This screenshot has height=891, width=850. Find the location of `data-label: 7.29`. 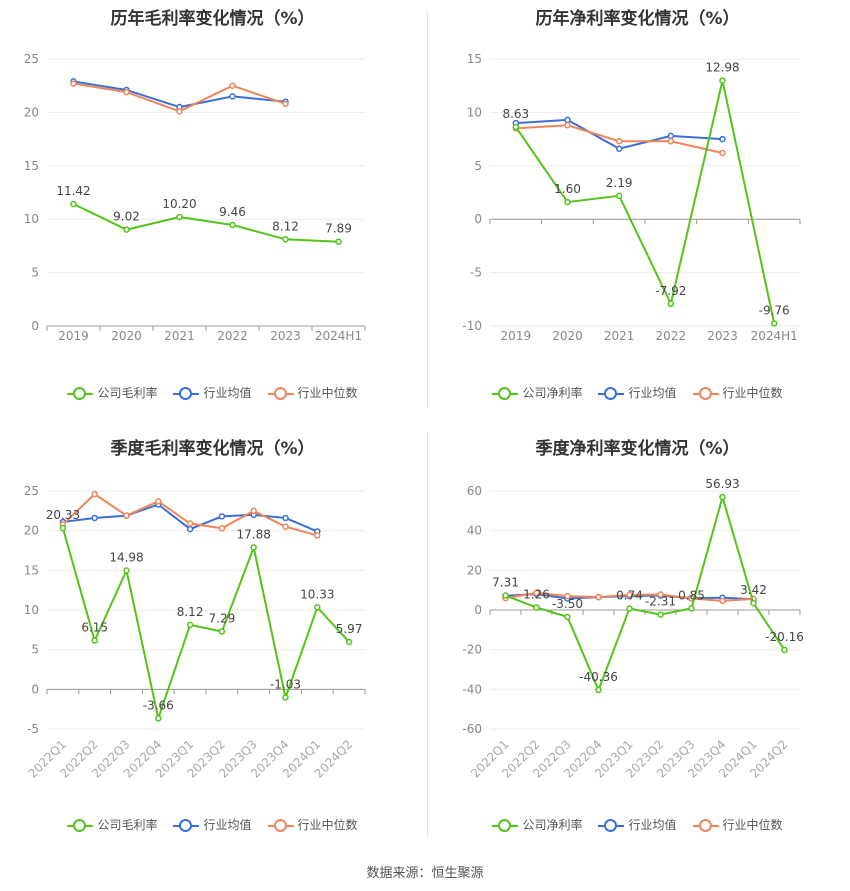

data-label: 7.29 is located at coordinates (222, 618).